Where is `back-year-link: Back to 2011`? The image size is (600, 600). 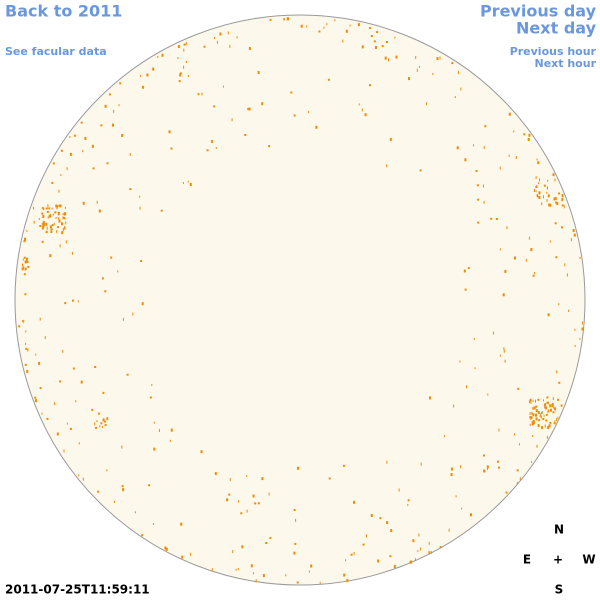
back-year-link: Back to 2011 is located at coordinates (63, 11).